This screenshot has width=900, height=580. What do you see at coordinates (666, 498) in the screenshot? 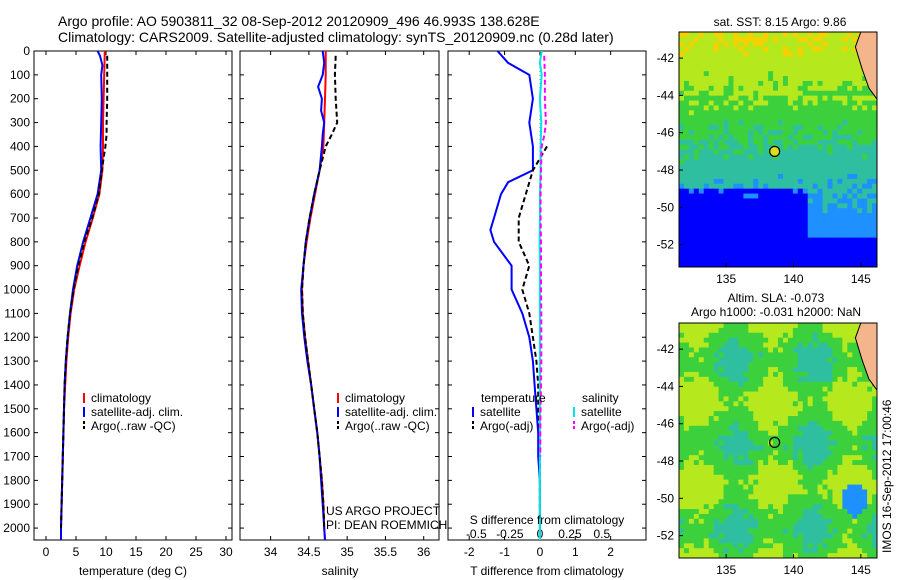
I see `map-y-tick-label: -50` at bounding box center [666, 498].